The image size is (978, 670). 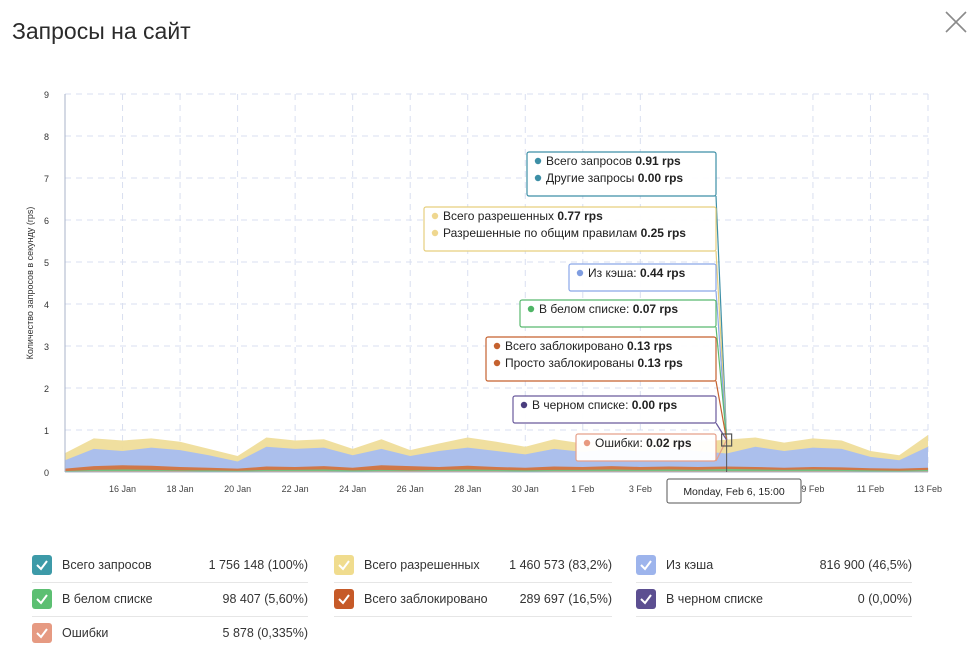 What do you see at coordinates (122, 489) in the screenshot?
I see `x-tick-label: 16 Jan` at bounding box center [122, 489].